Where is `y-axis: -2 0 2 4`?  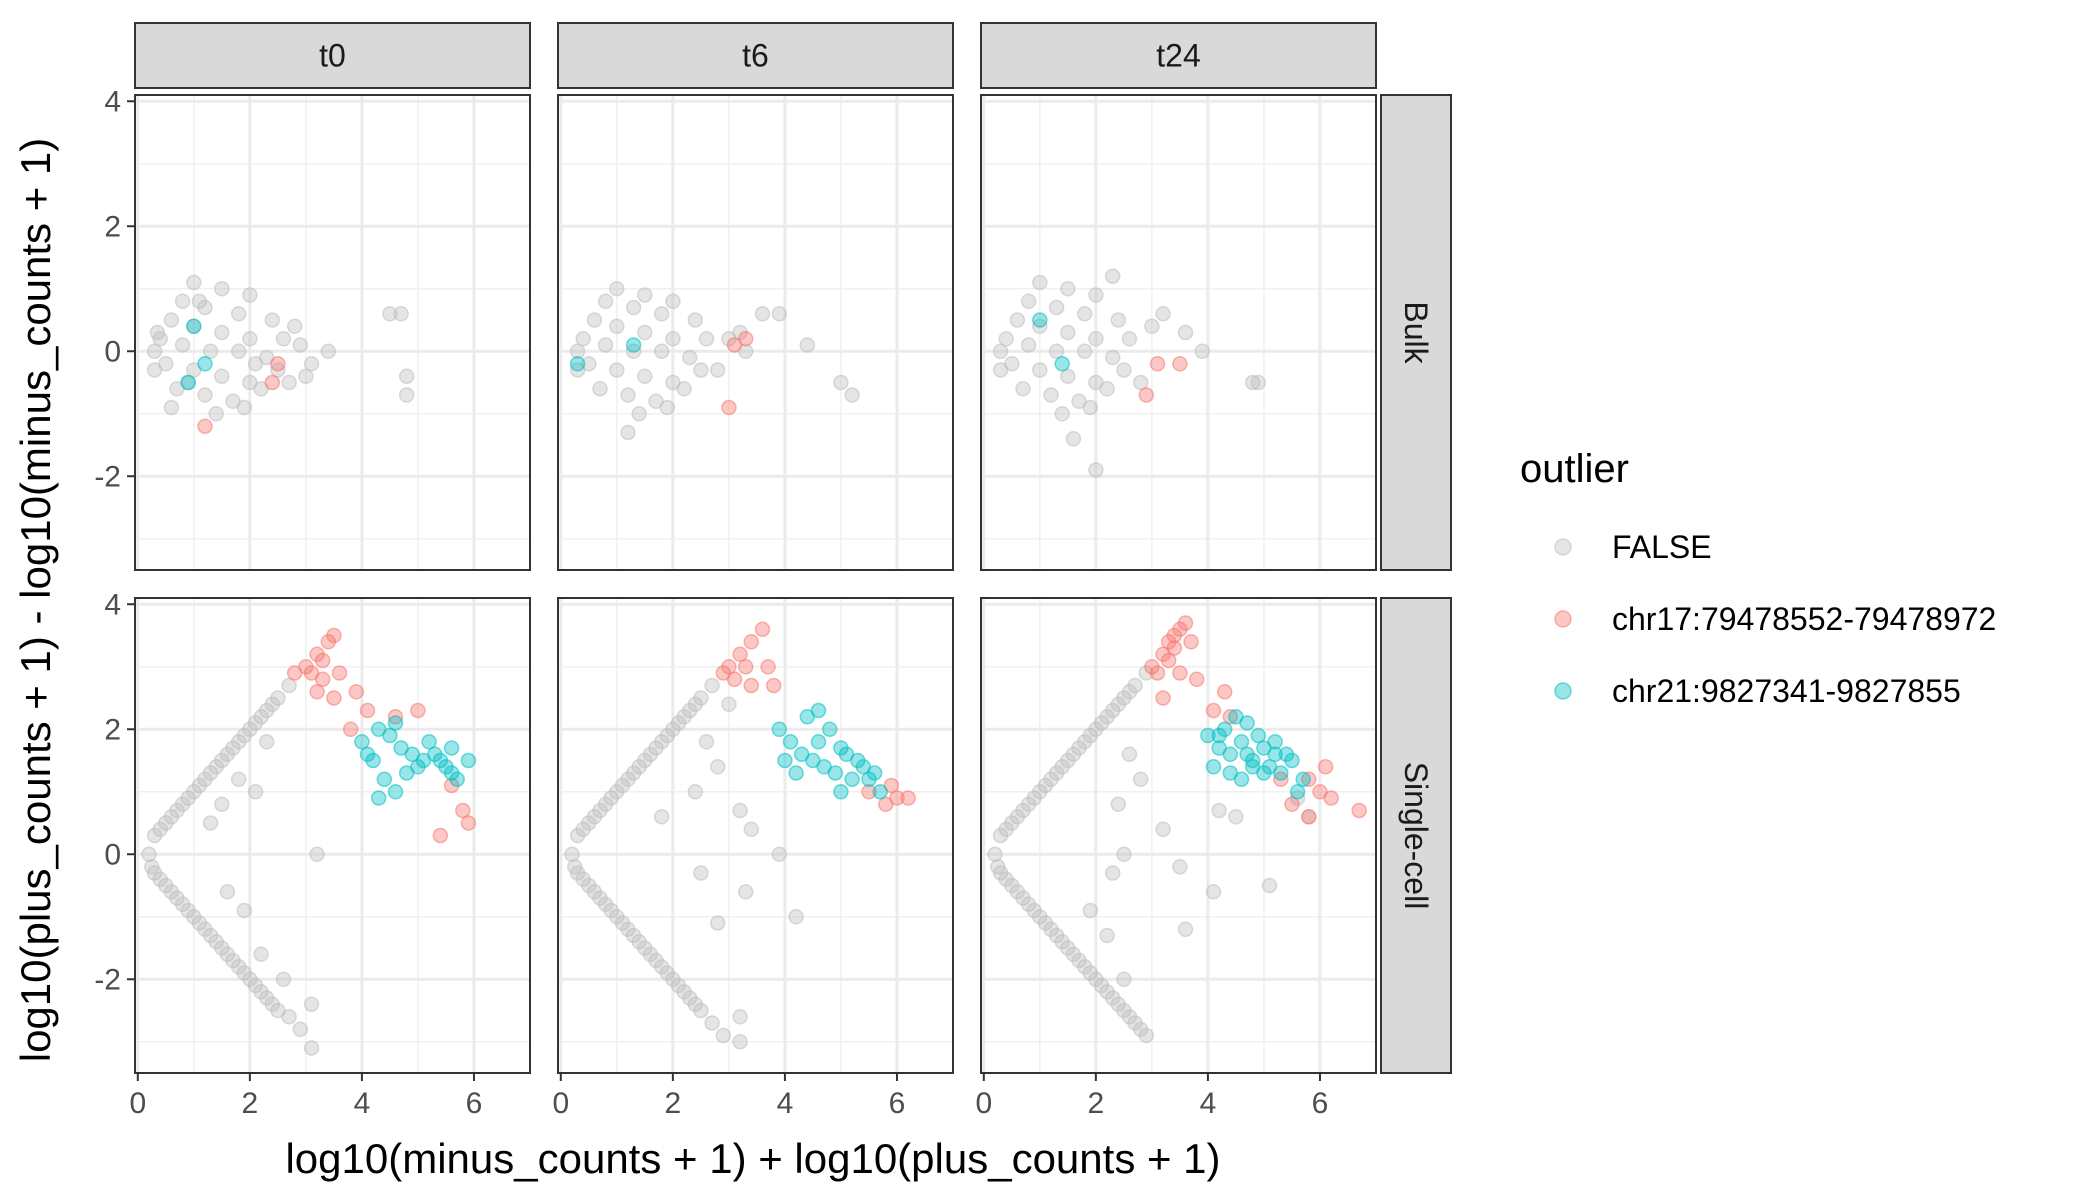
y-axis: -2 0 2 4 is located at coordinates (114, 792).